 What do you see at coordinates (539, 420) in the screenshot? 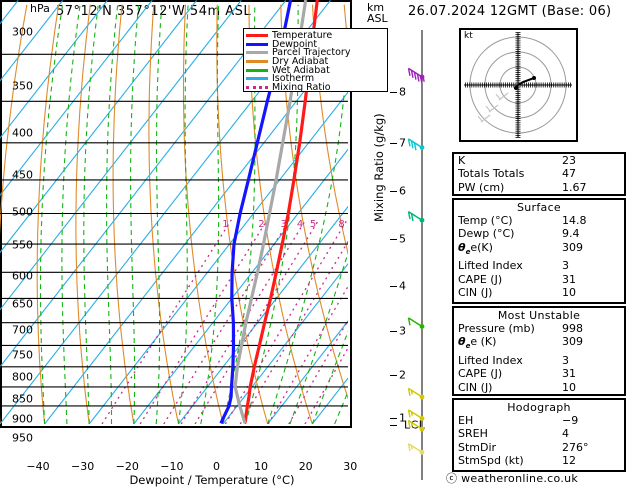
I see `table-row: EH −9` at bounding box center [539, 420].